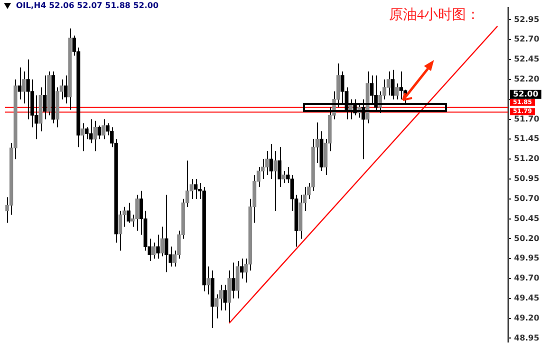  Describe the element at coordinates (527, 258) in the screenshot. I see `y-tick-label: 49.95` at that location.